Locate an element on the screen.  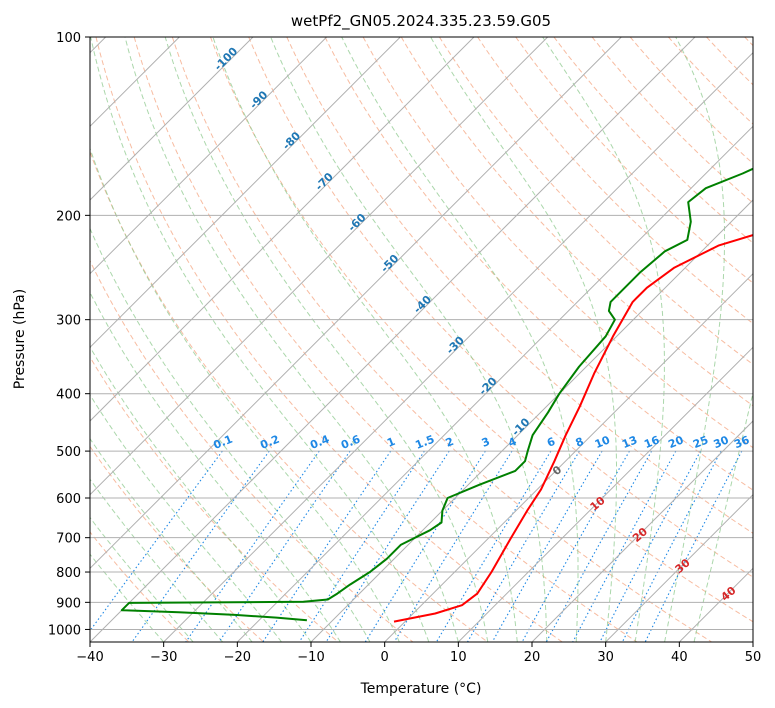
mixing-ratio-label: 36 is located at coordinates (741, 442).